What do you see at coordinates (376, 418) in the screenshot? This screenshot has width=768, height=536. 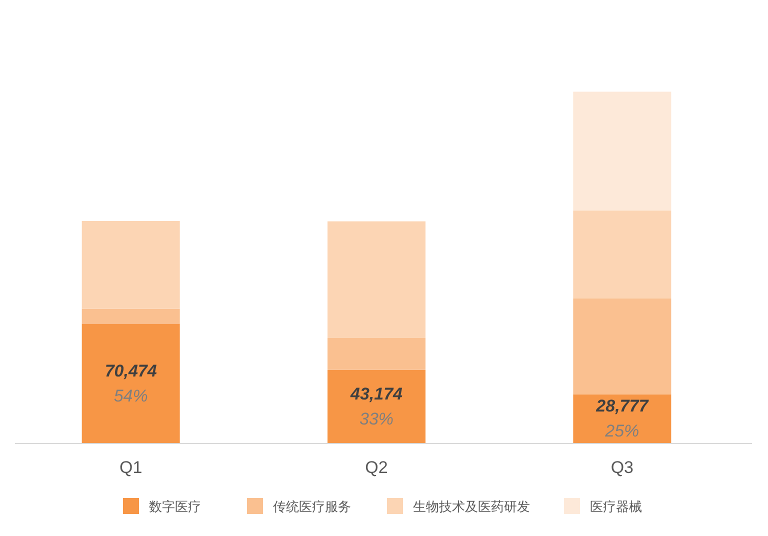 I see `annotation: 33%` at bounding box center [376, 418].